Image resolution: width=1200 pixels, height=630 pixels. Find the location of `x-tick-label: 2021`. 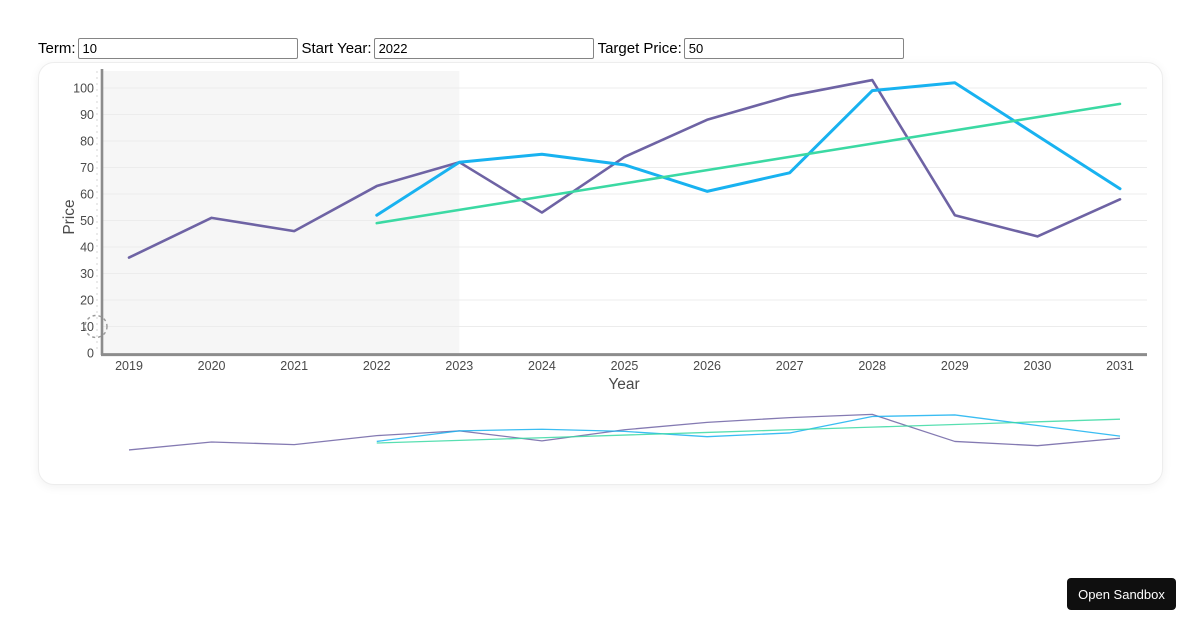

x-tick-label: 2021 is located at coordinates (294, 366).